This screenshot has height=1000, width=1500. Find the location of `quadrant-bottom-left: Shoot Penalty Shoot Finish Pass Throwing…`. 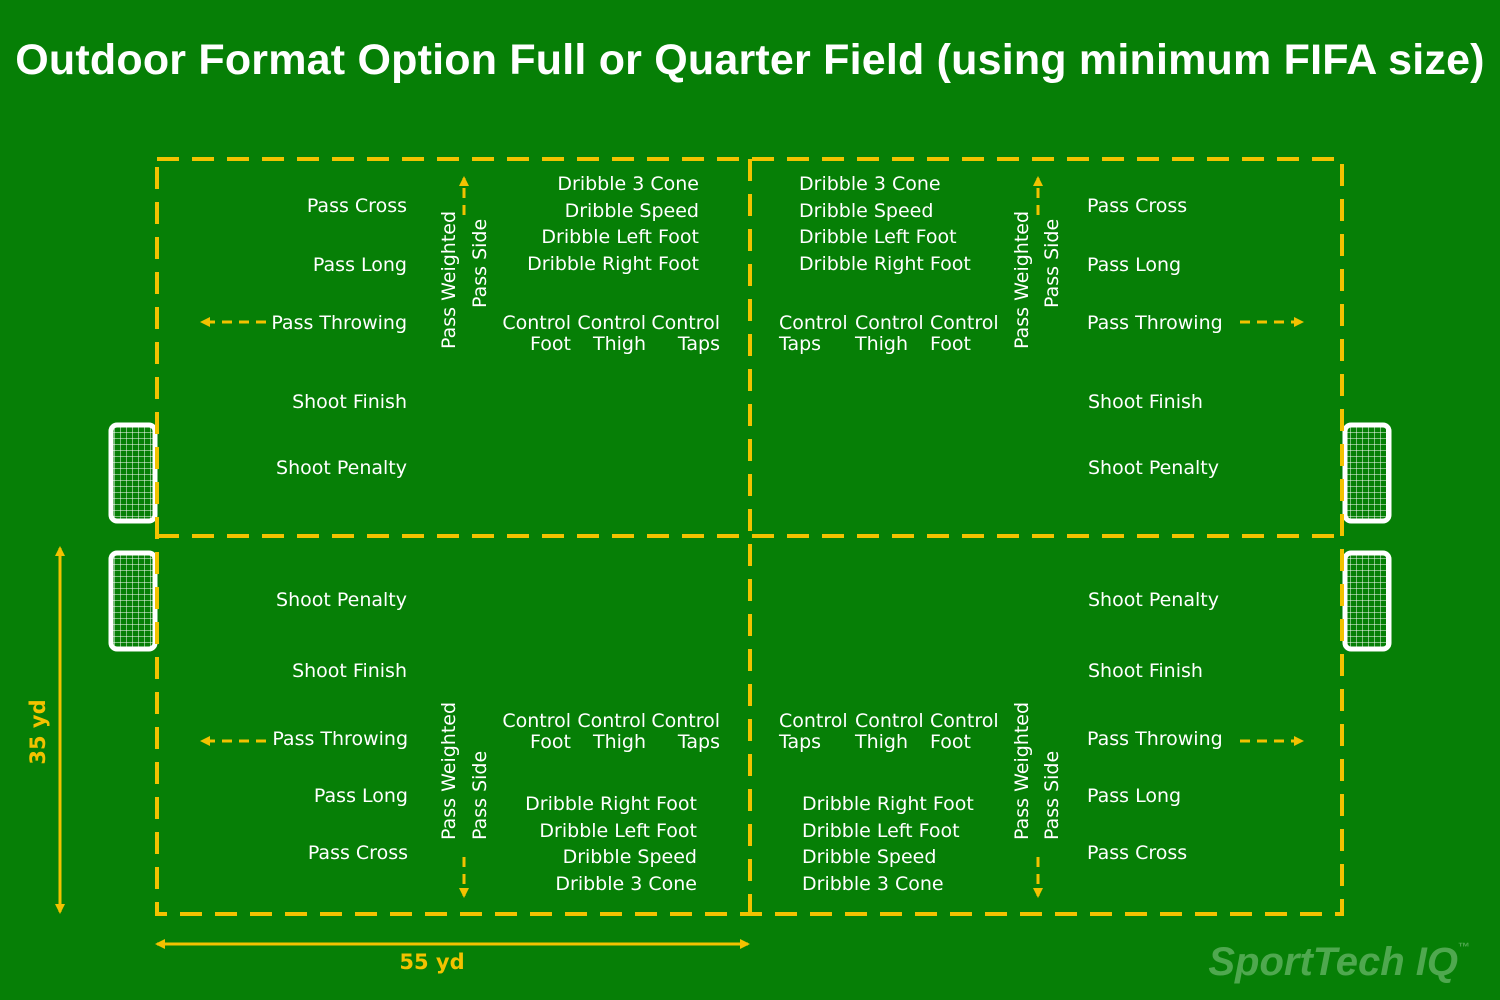

quadrant-bottom-left: Shoot Penalty Shoot Finish Pass Throwing… is located at coordinates (496, 742).